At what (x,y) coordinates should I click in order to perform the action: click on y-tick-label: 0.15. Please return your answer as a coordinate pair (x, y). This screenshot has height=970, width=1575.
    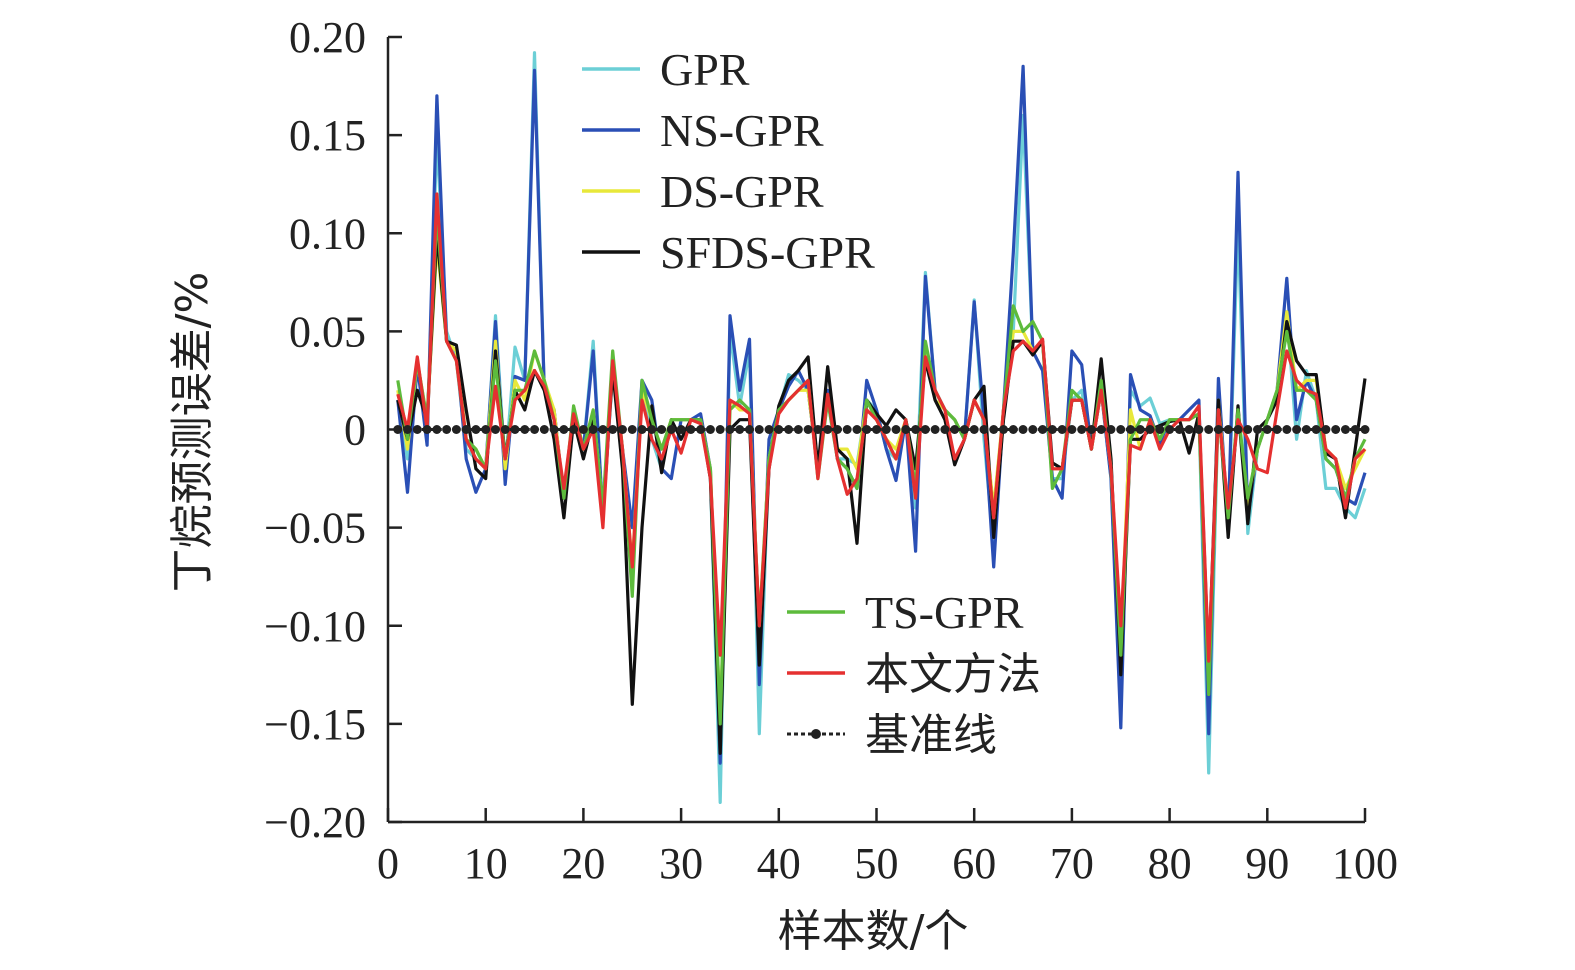
    Looking at the image, I should click on (327, 135).